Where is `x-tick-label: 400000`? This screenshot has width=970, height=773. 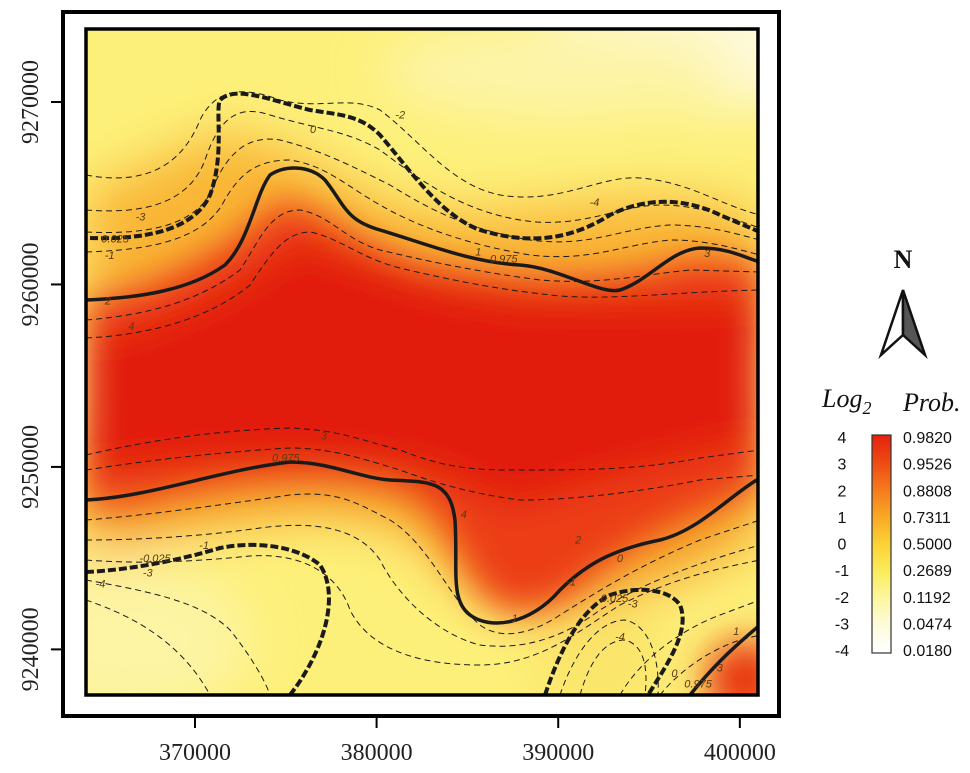
x-tick-label: 400000 is located at coordinates (740, 753).